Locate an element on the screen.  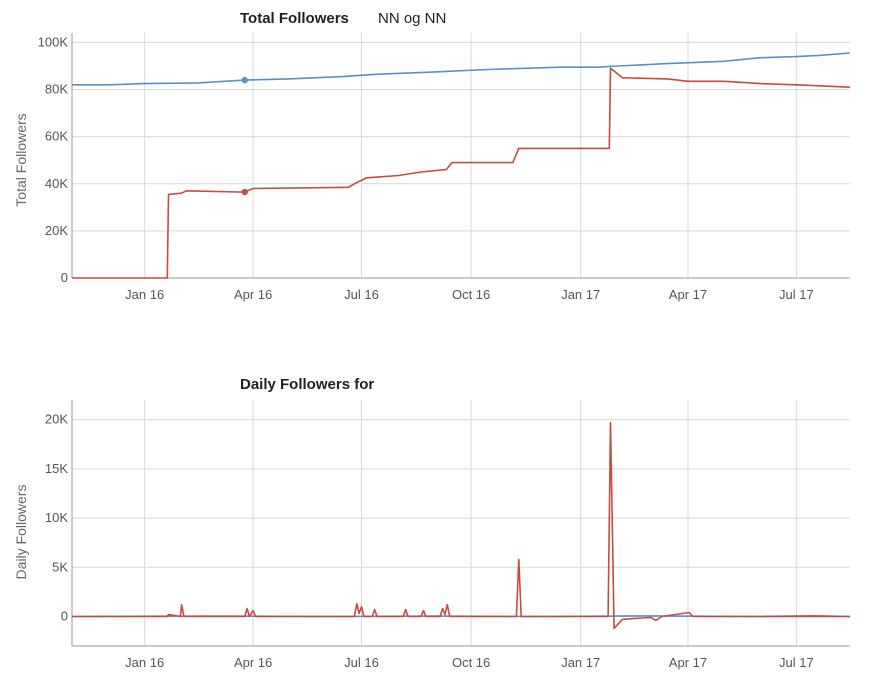
chart-subtitle: NN og NN is located at coordinates (412, 18).